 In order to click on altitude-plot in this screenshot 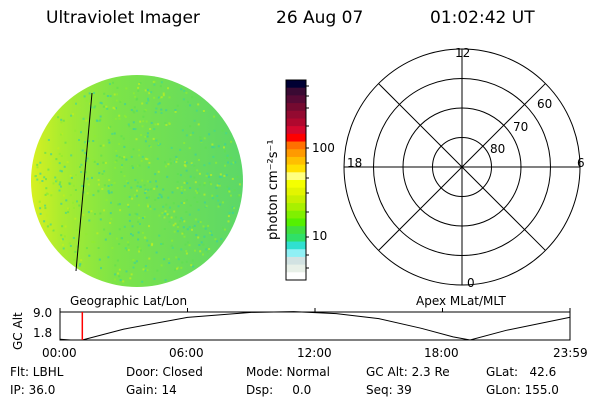, I will do `click(315, 324)`.